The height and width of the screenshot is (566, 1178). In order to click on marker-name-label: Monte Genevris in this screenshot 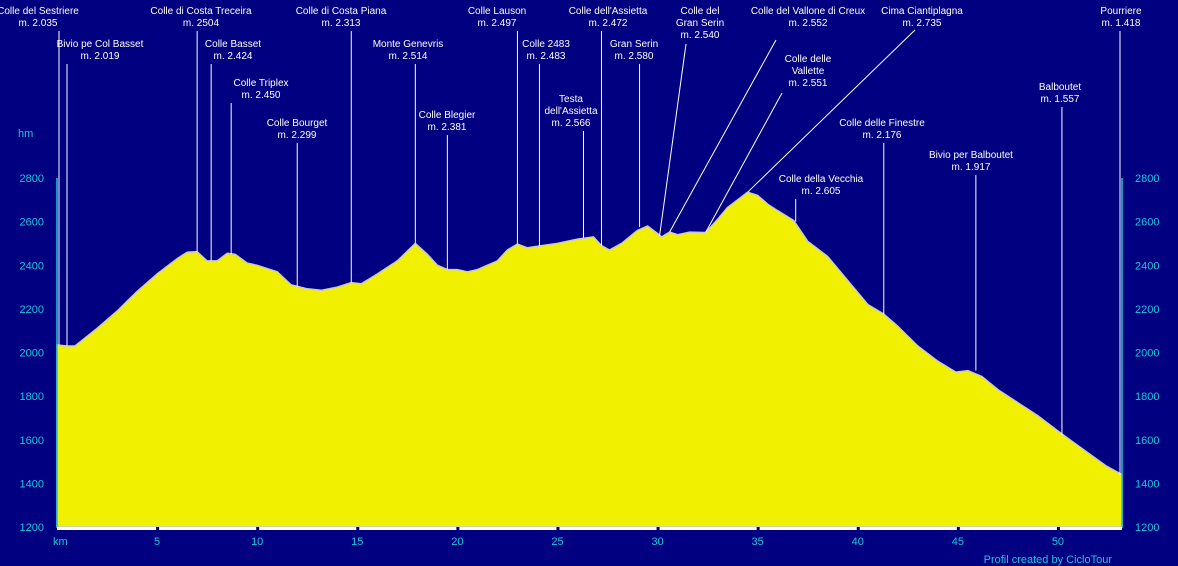, I will do `click(408, 44)`.